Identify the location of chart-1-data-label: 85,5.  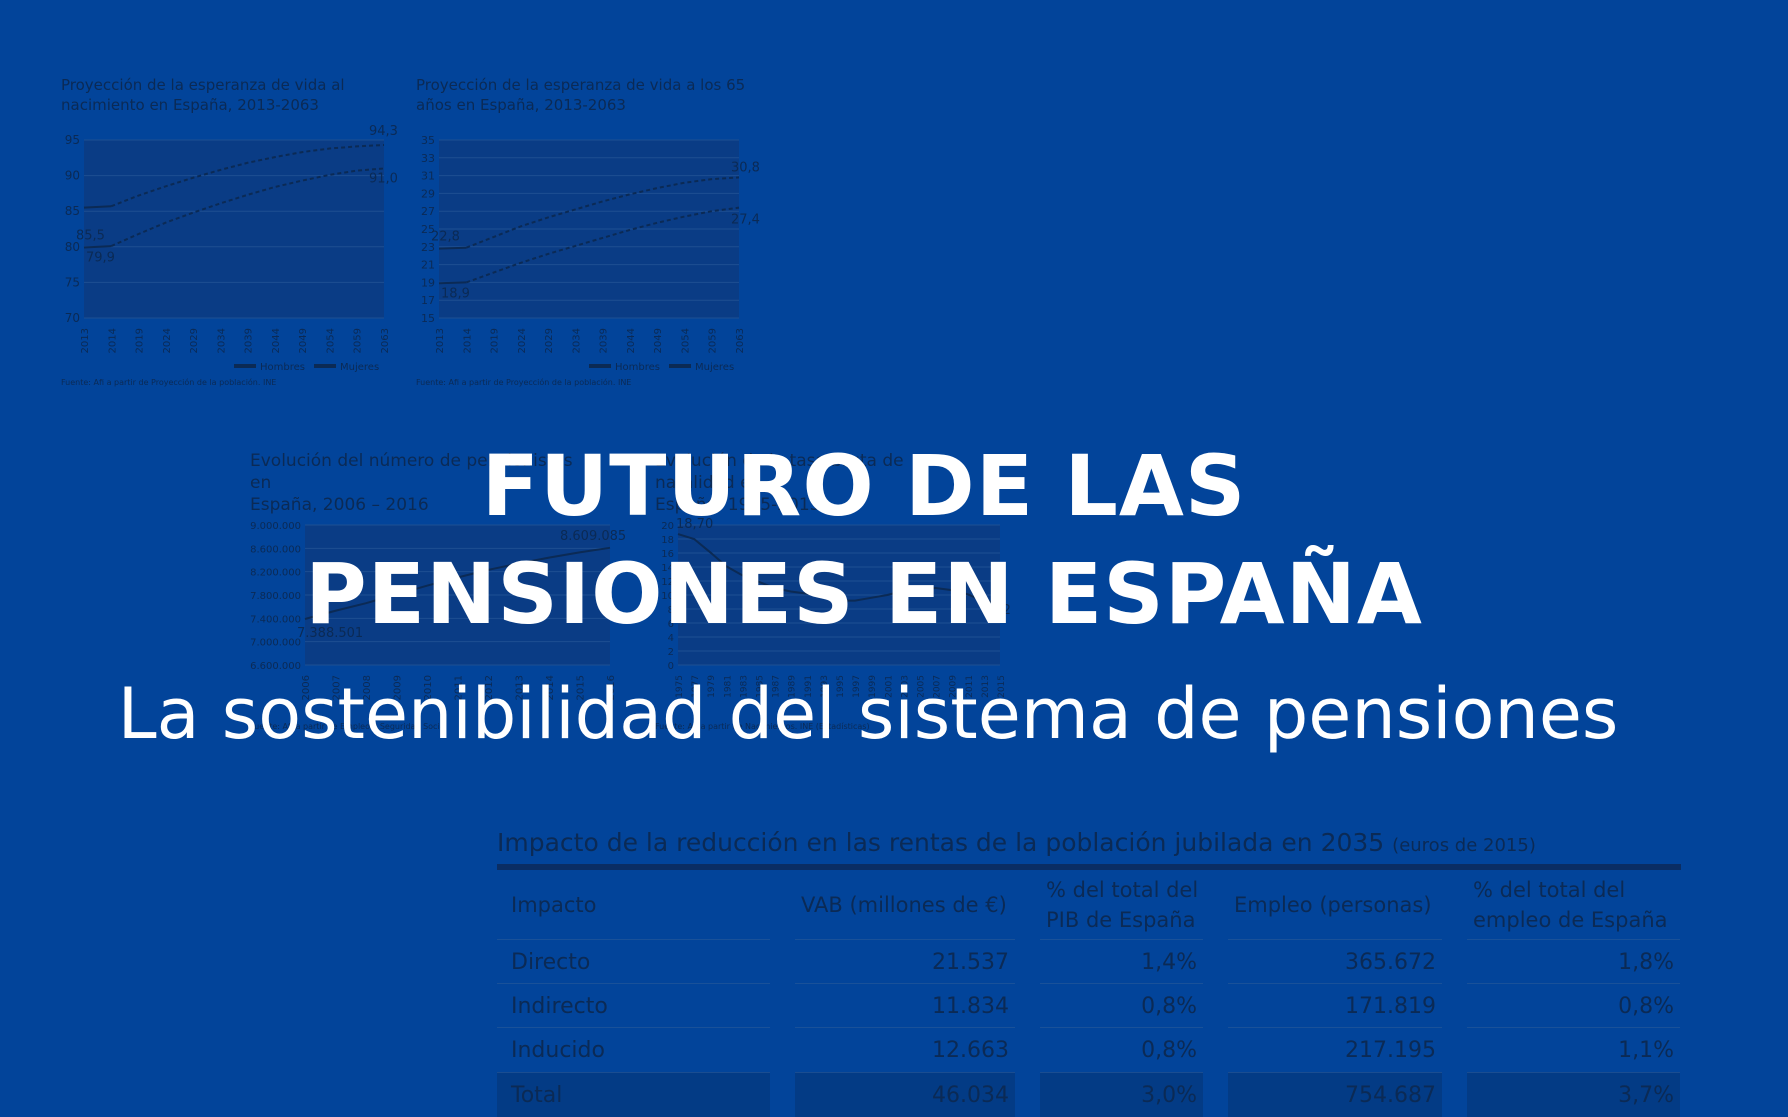
(90, 236).